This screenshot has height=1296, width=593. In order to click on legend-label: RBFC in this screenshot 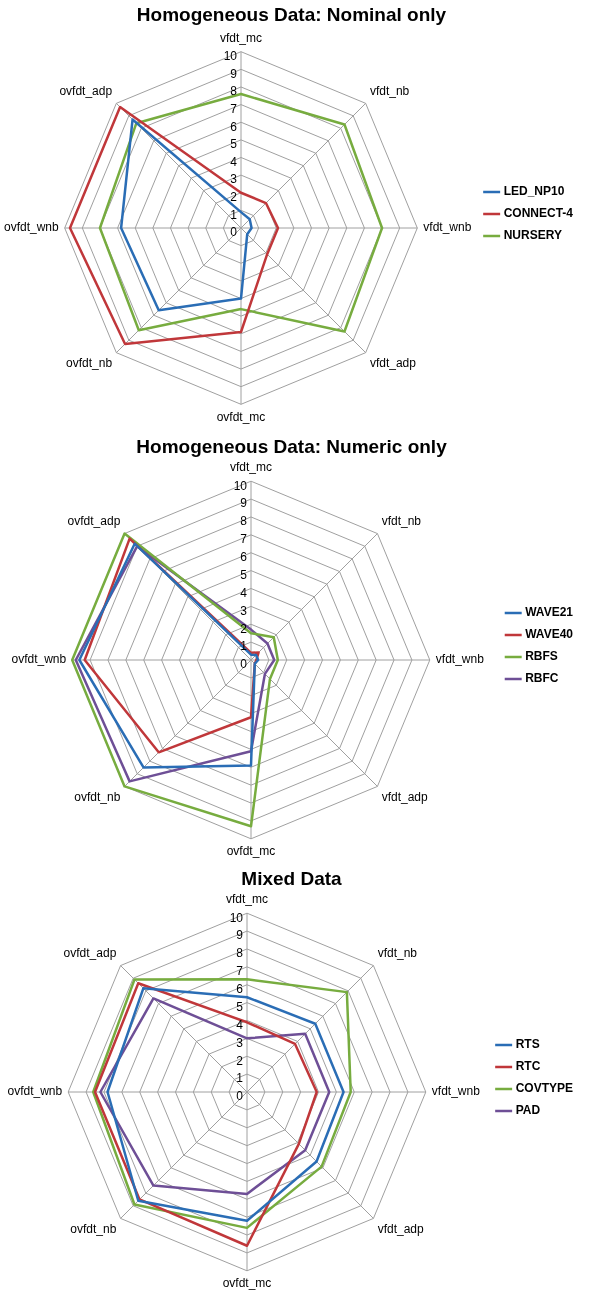, I will do `click(542, 678)`.